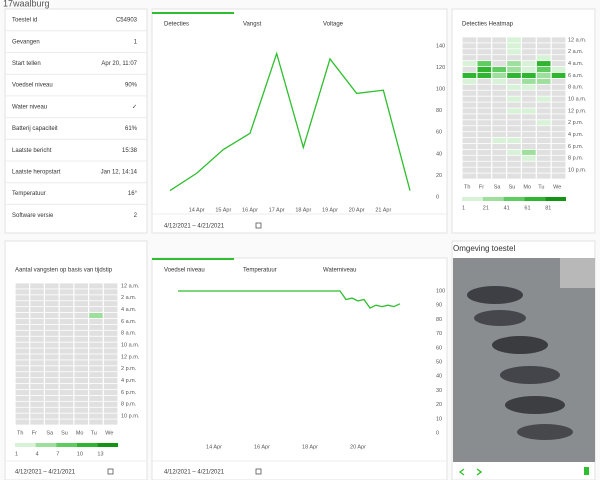  What do you see at coordinates (586, 471) in the screenshot?
I see `delete-button` at bounding box center [586, 471].